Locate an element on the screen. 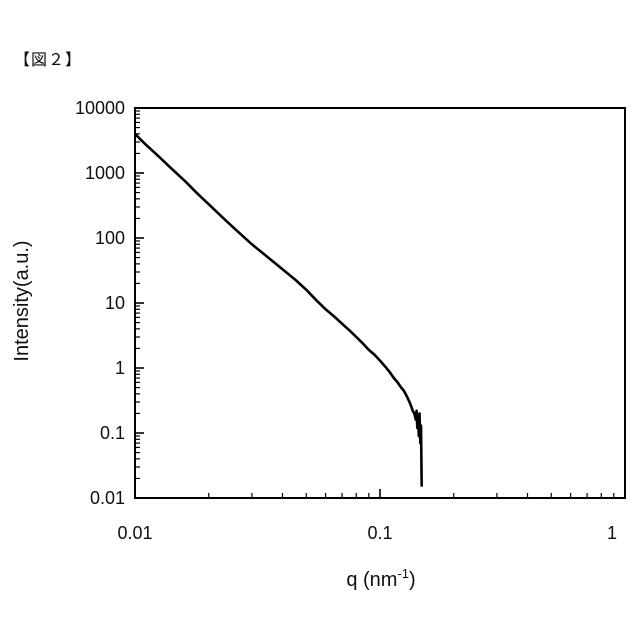  x-axis-title: q (nm-1) is located at coordinates (380, 578).